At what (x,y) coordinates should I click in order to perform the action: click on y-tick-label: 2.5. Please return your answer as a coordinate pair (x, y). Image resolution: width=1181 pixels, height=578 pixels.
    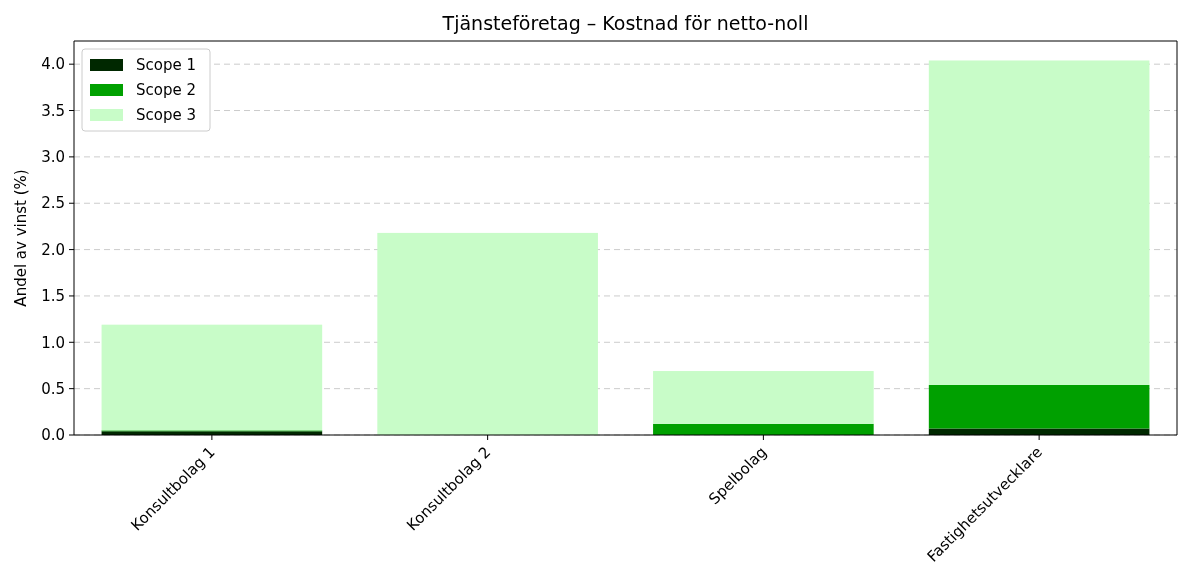
    Looking at the image, I should click on (53, 203).